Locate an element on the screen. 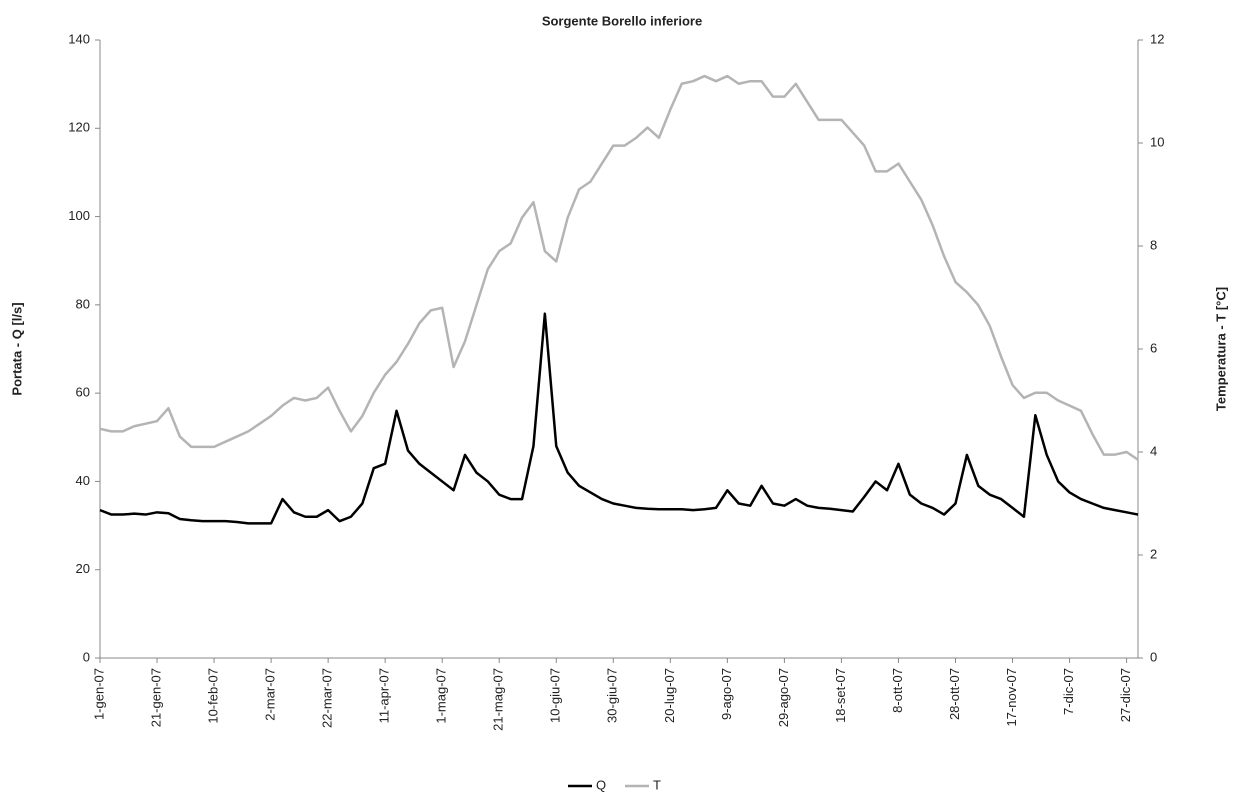 This screenshot has width=1238, height=799. y-tick-label: 20 is located at coordinates (83, 568).